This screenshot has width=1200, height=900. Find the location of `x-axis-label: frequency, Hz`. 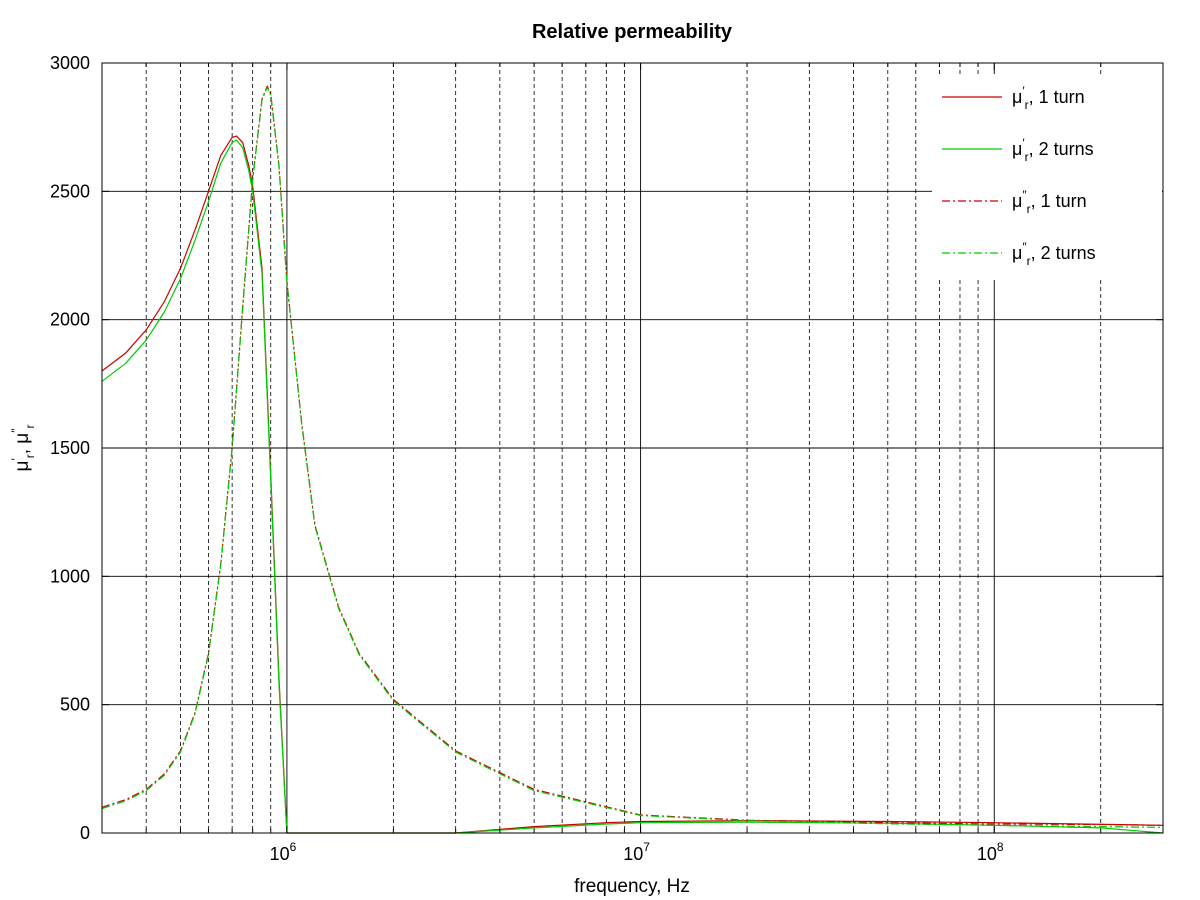

x-axis-label: frequency, Hz is located at coordinates (632, 886).